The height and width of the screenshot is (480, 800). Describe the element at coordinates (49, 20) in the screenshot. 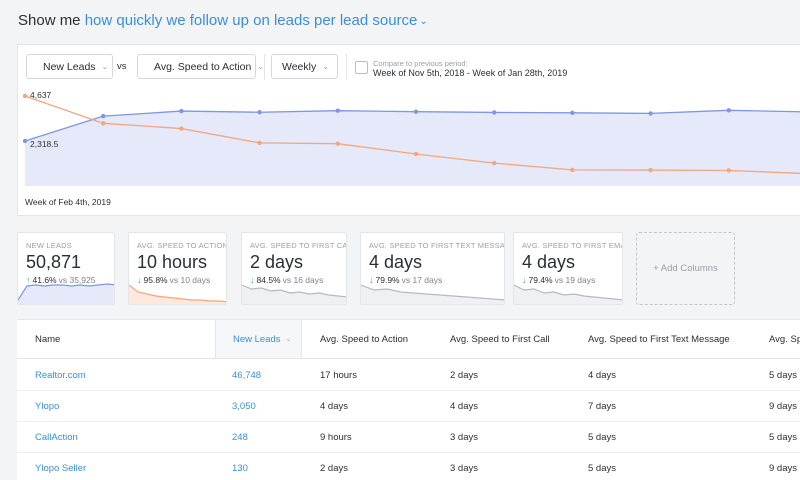

I see `header-prefix: Show me` at that location.